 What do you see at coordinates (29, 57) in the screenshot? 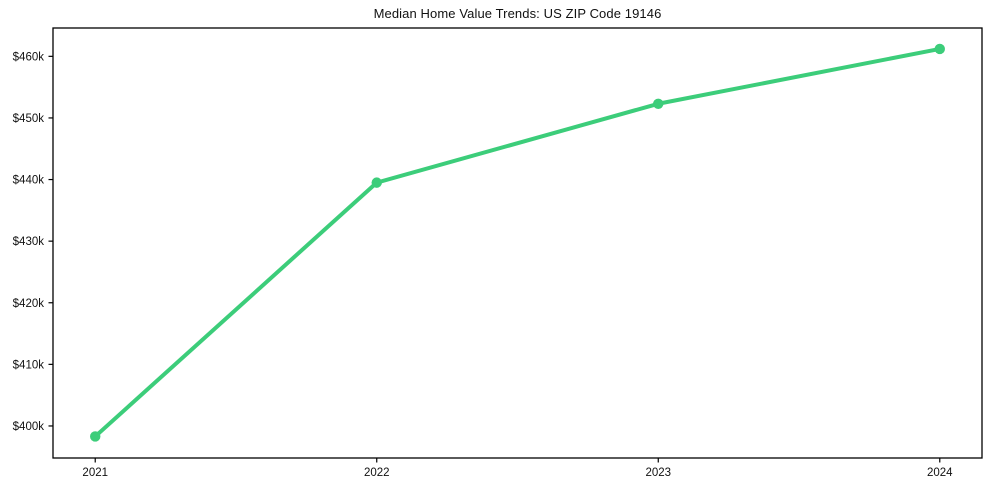
I see `y-tick-label: $460k` at bounding box center [29, 57].